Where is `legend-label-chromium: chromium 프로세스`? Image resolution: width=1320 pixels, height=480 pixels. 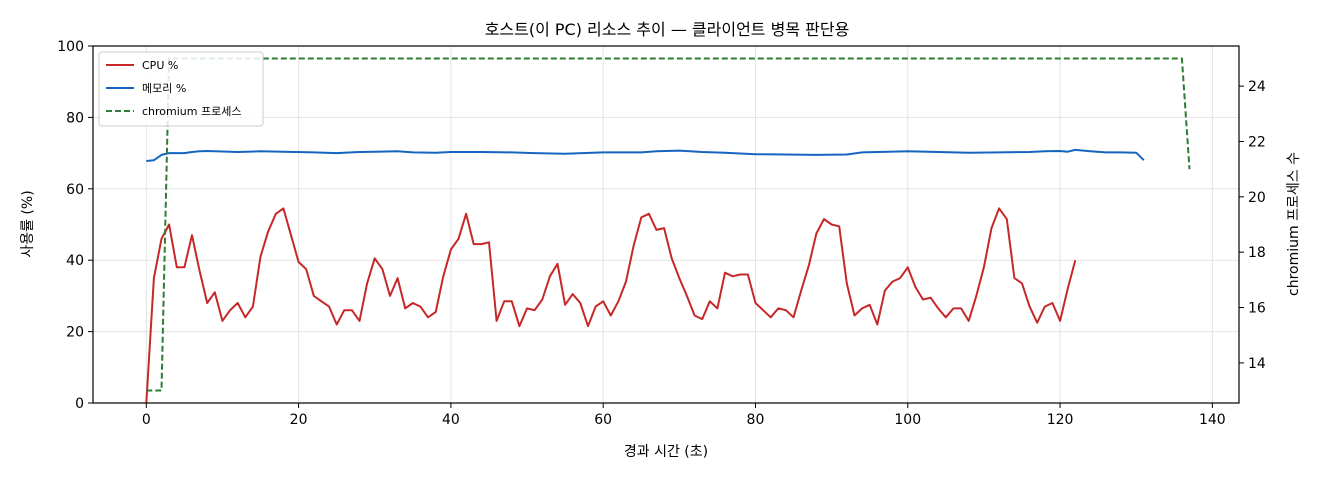
legend-label-chromium: chromium 프로세스 is located at coordinates (191, 111).